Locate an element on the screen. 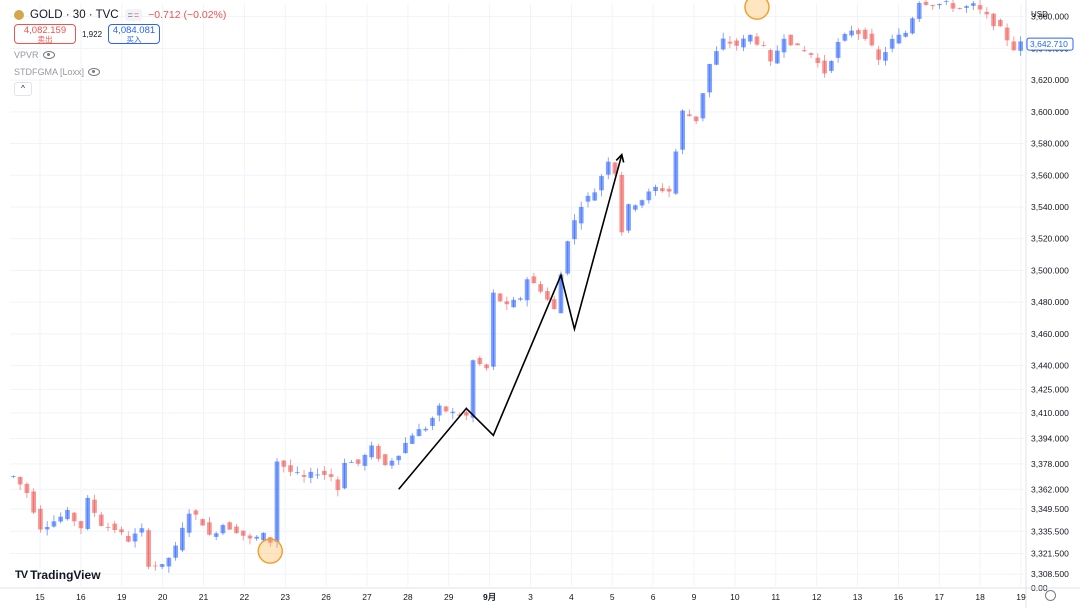 This screenshot has width=1080, height=608. equals-toggle: = = is located at coordinates (133, 15).